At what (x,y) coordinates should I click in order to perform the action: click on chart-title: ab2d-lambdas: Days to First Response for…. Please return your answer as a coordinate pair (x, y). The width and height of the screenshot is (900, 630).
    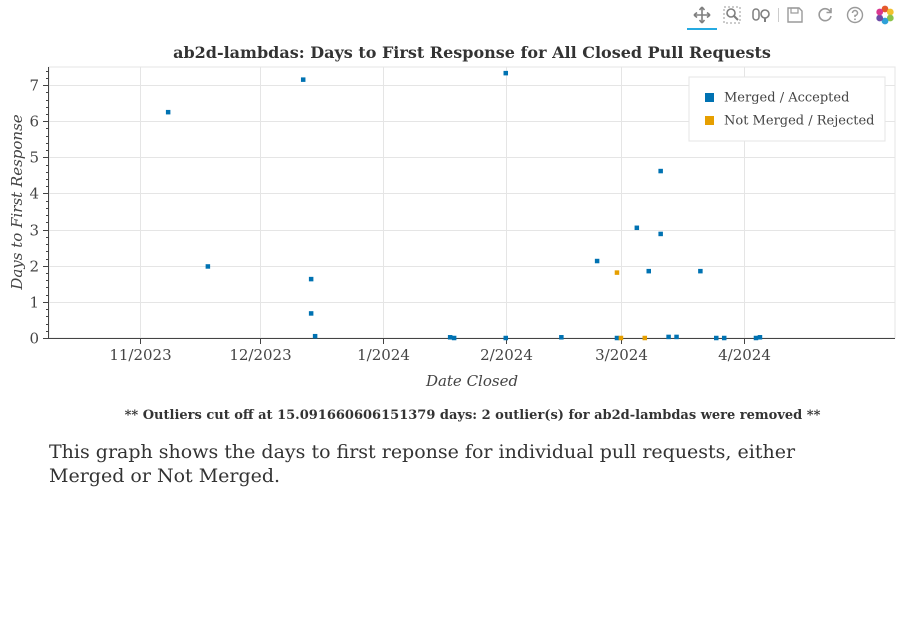
    Looking at the image, I should click on (472, 52).